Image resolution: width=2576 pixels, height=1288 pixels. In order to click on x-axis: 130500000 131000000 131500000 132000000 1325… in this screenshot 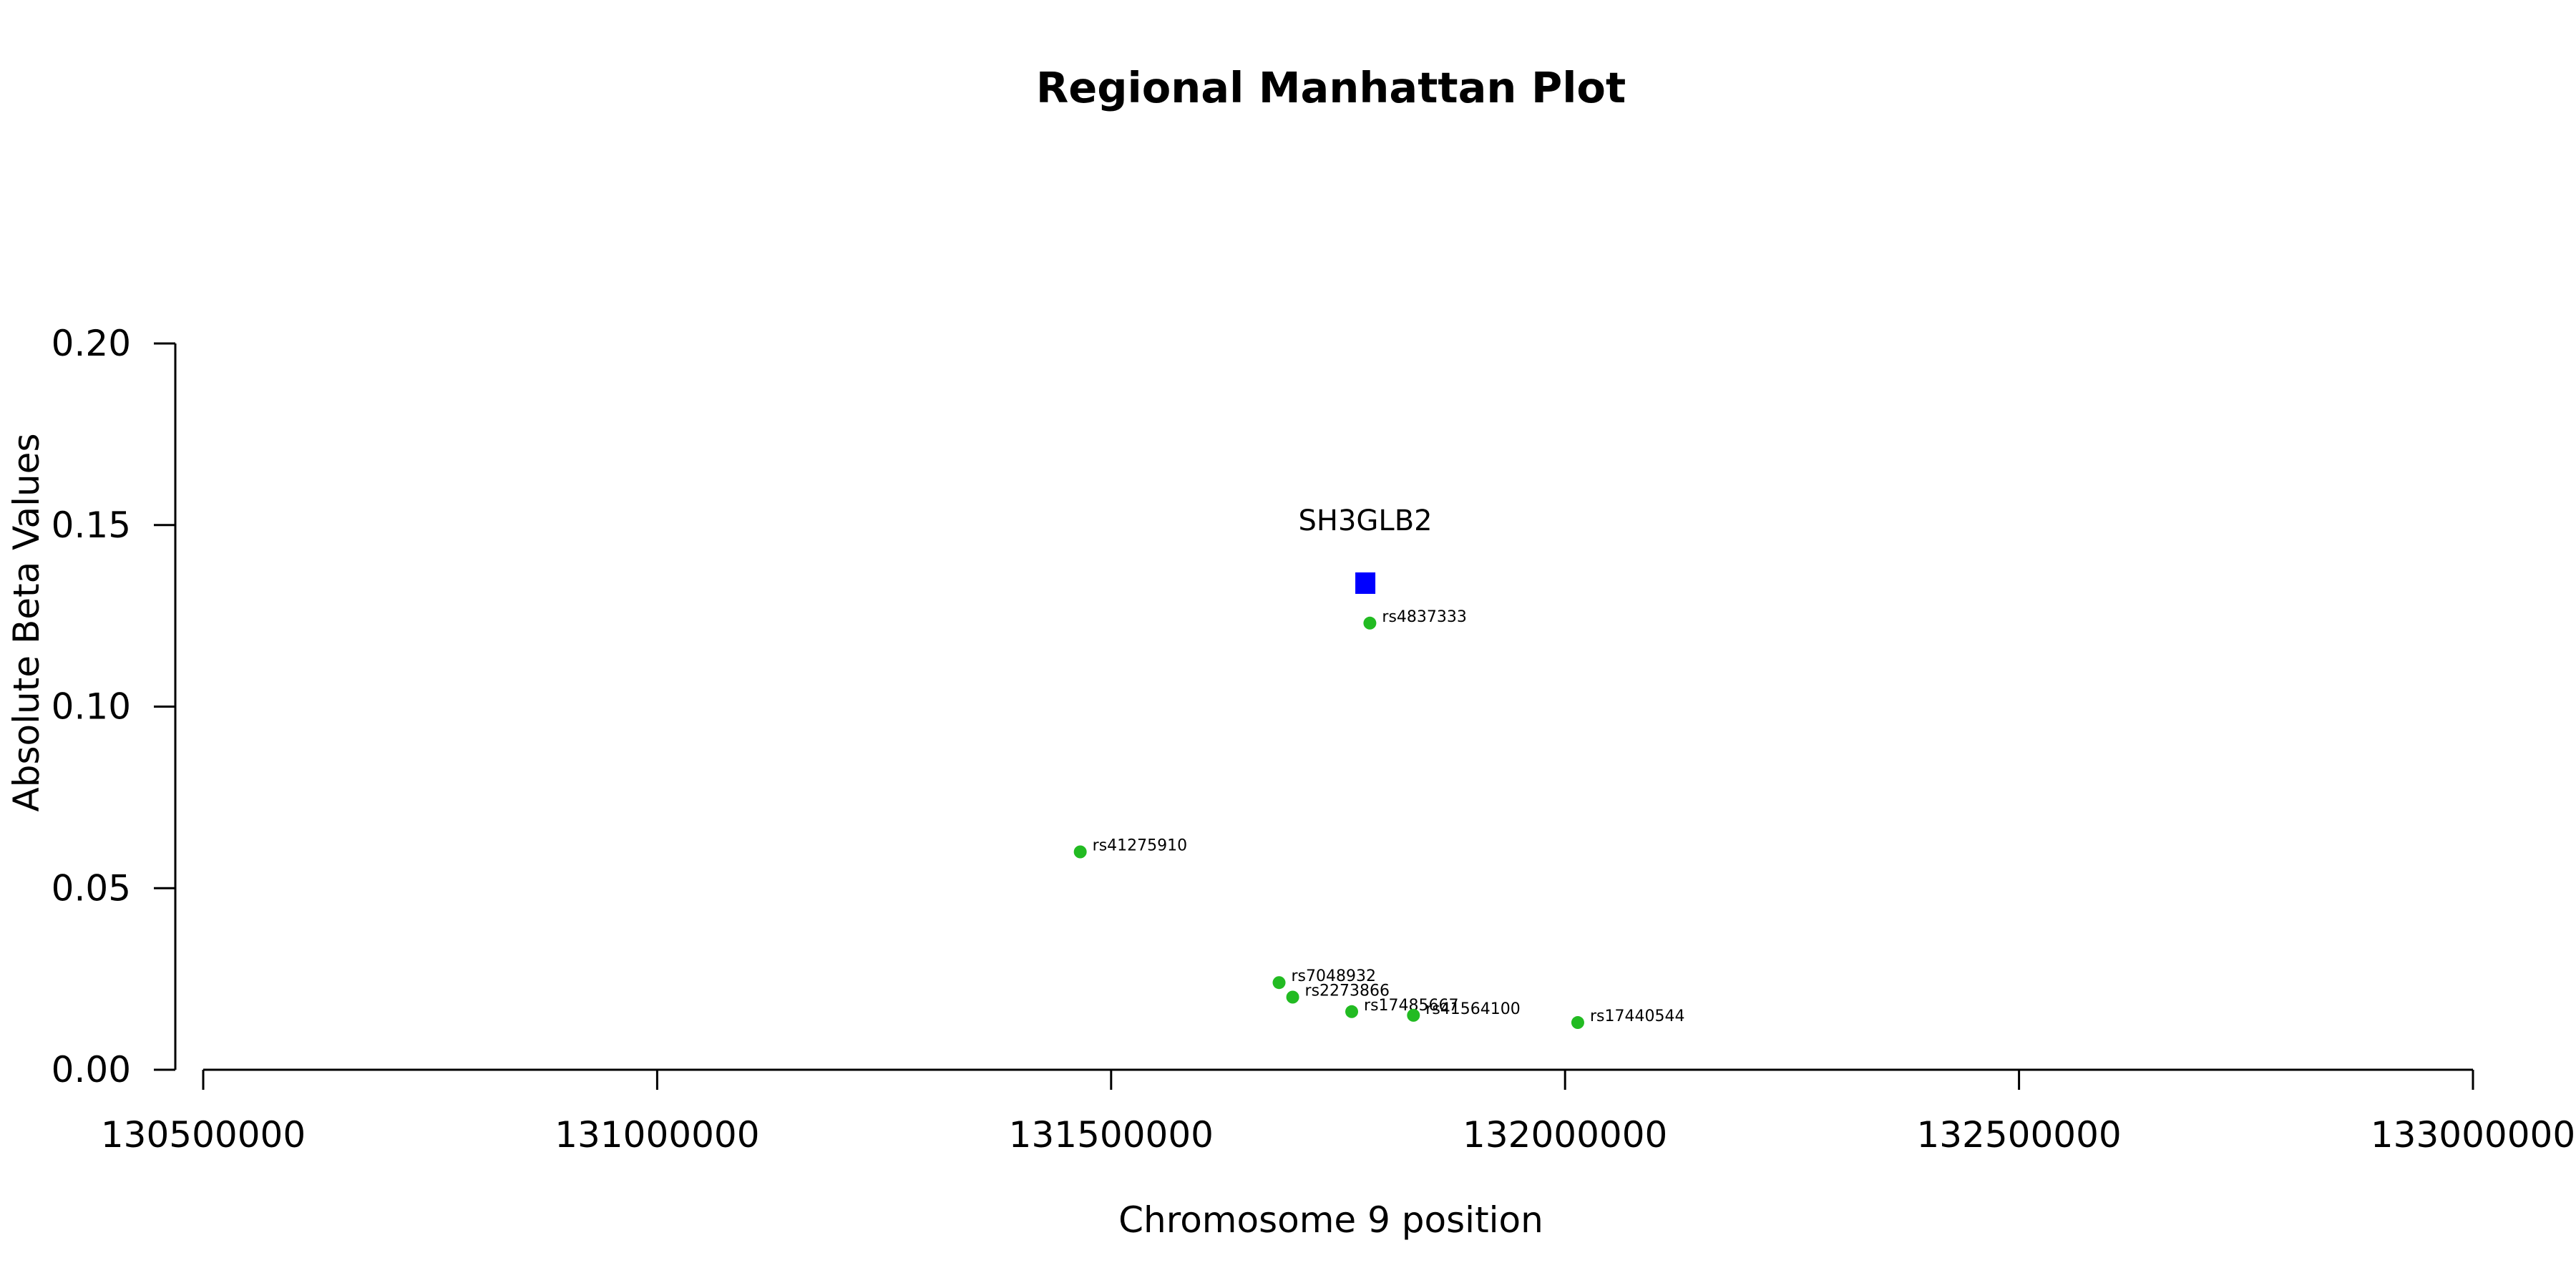, I will do `click(1338, 1112)`.